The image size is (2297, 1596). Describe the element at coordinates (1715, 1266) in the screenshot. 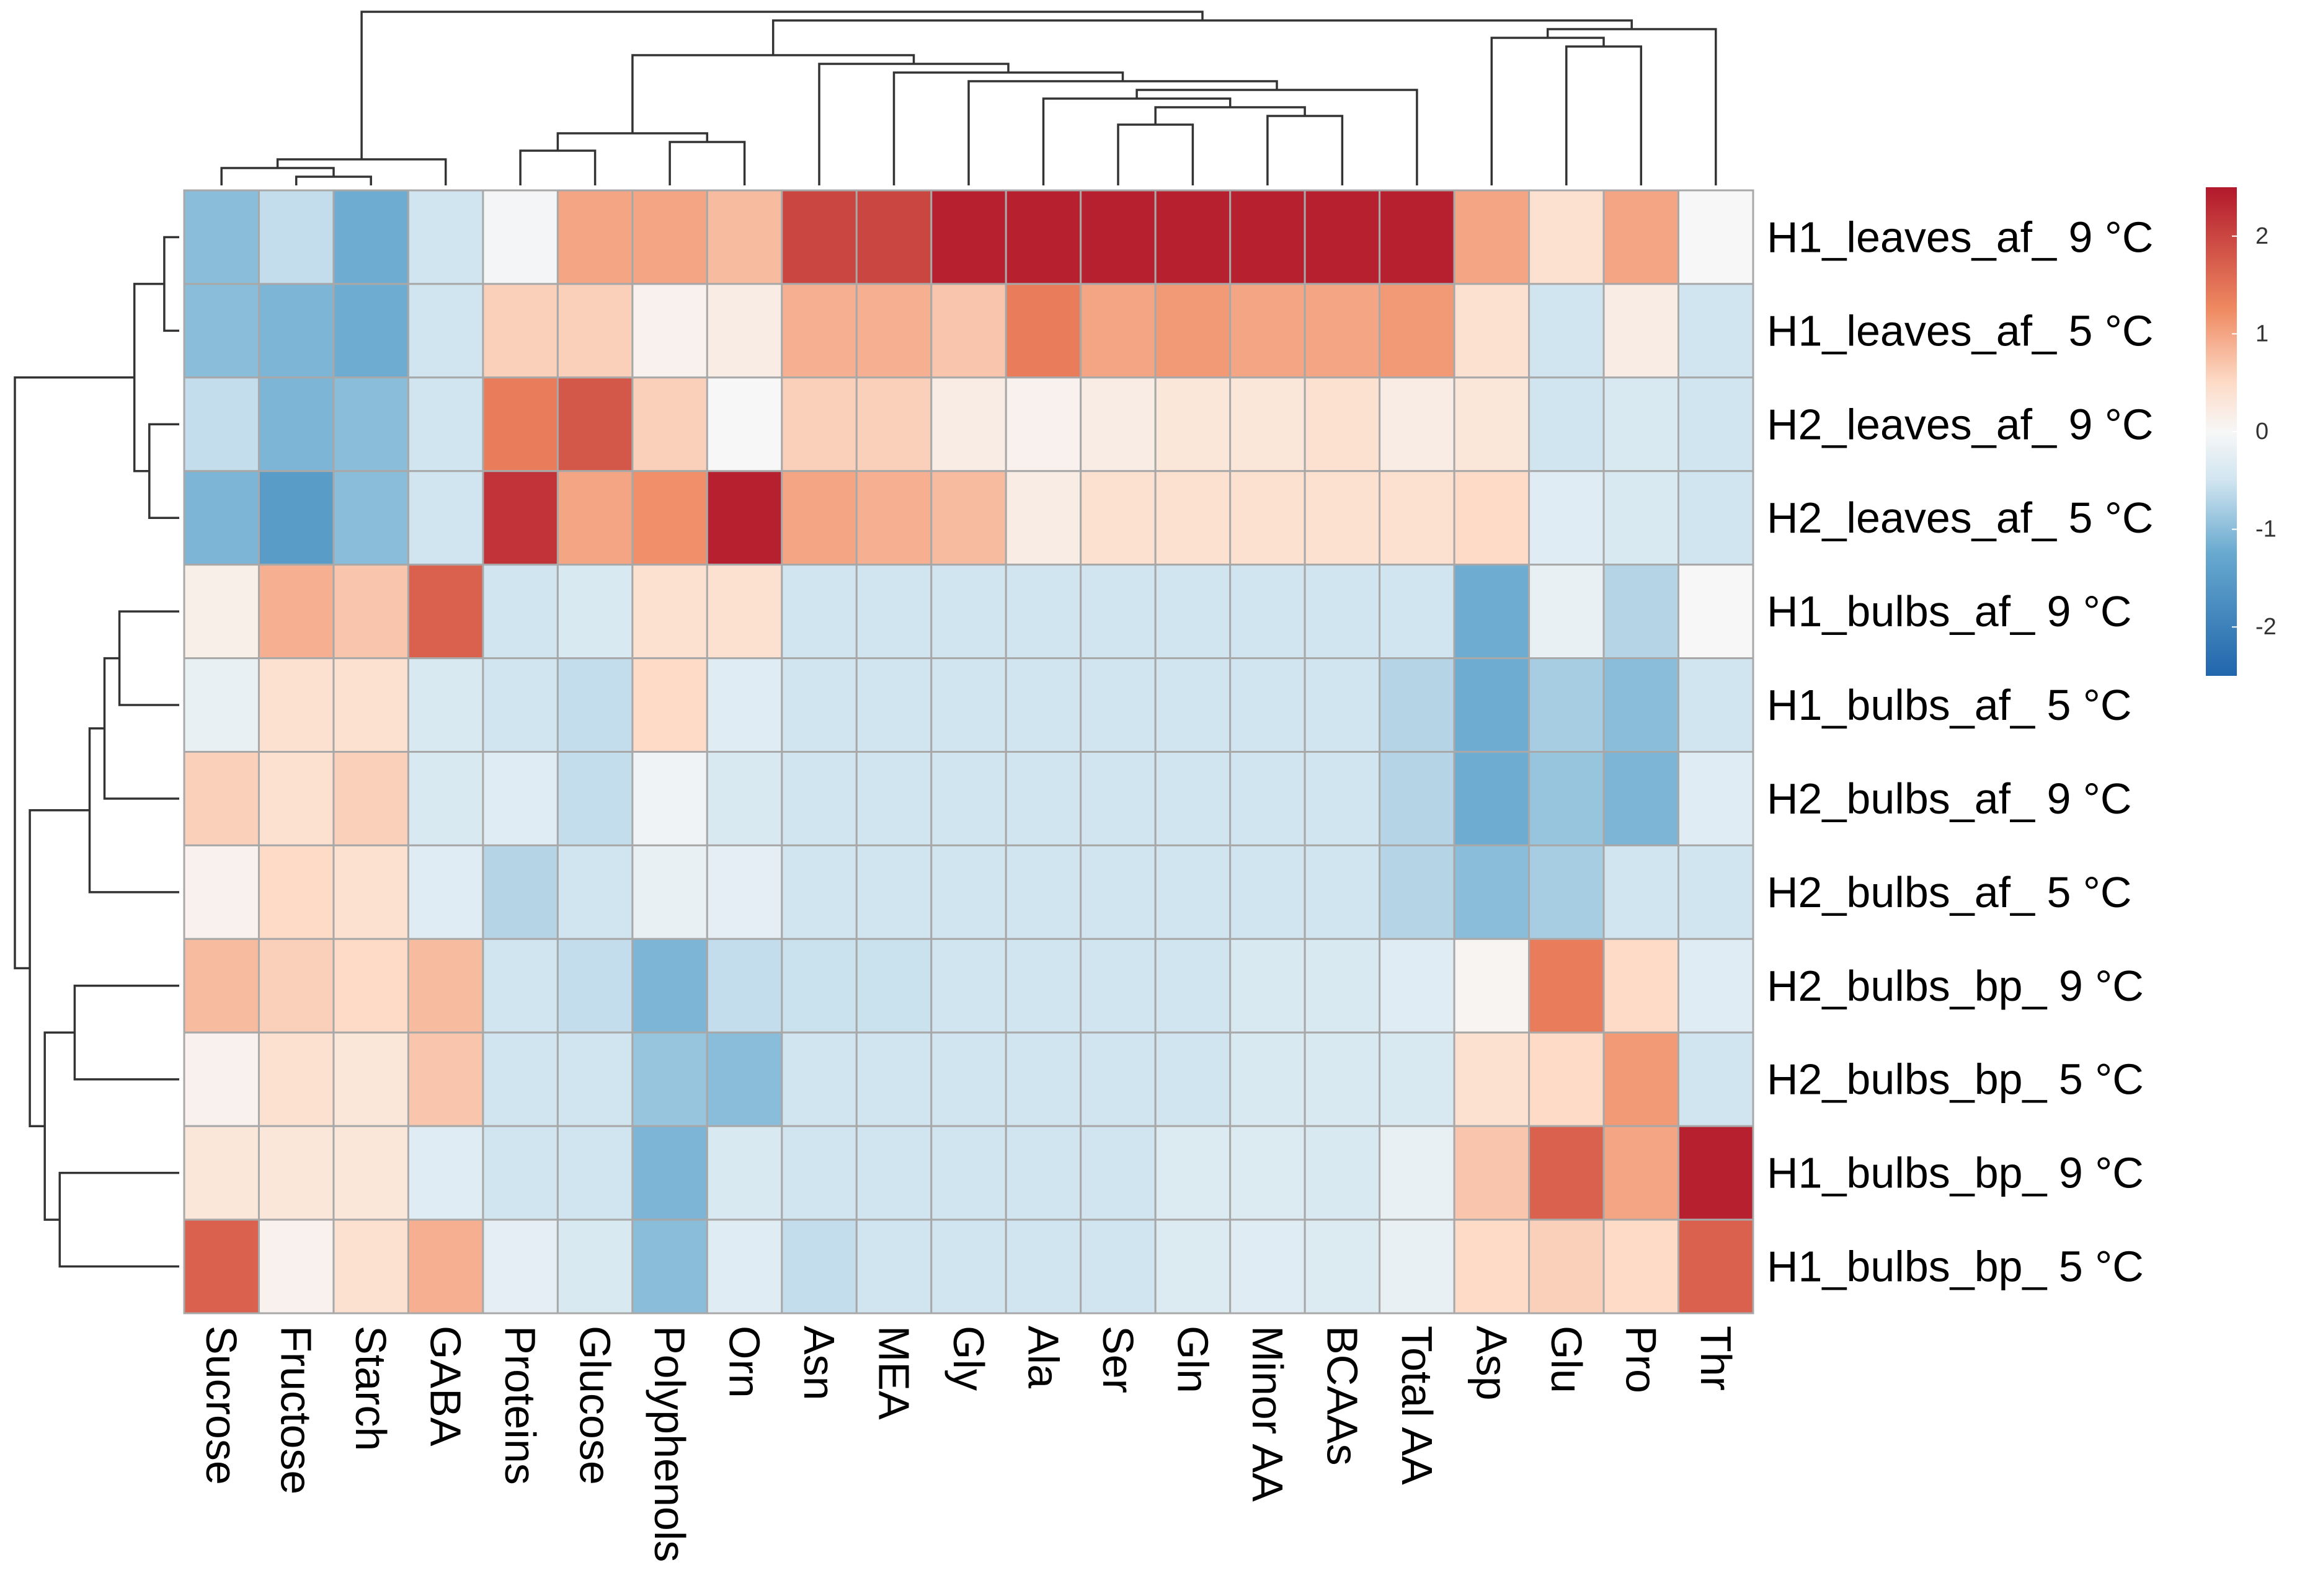

I see `heatmap-cell-r11-c20` at that location.